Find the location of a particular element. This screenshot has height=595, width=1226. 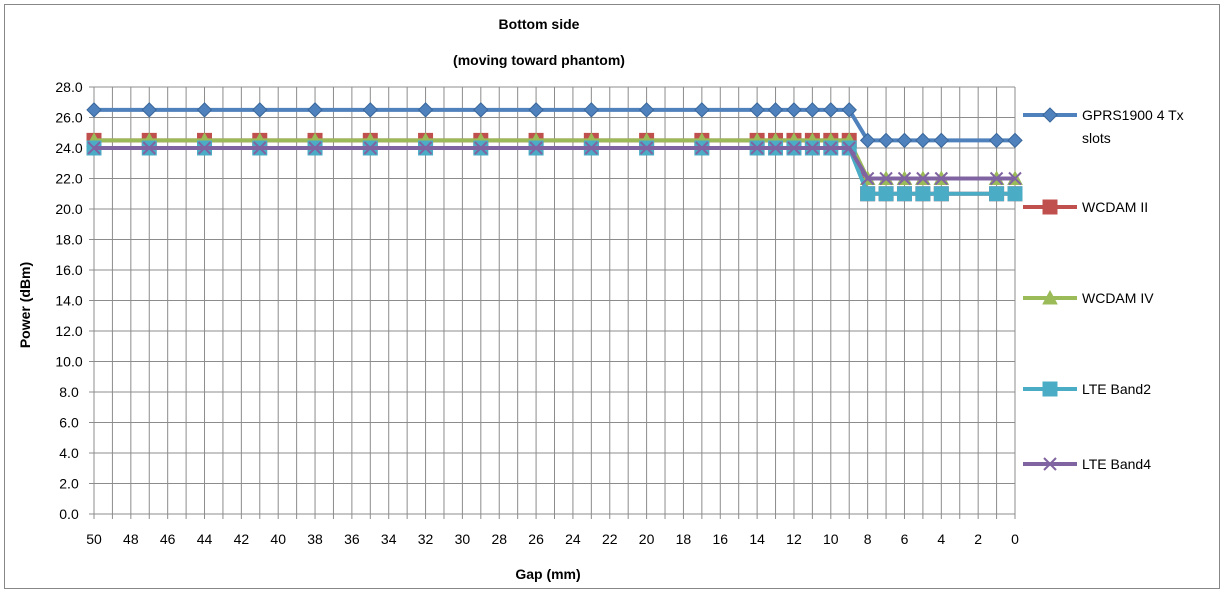

x-tick-label: 32 is located at coordinates (426, 539).